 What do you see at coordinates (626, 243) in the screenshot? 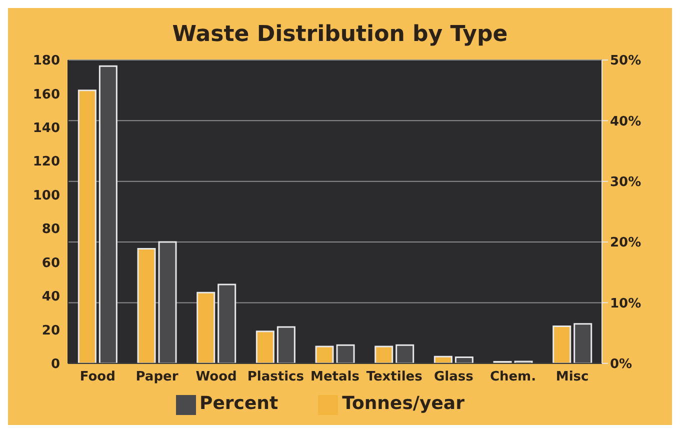
I see `y2-tick-label: 20%` at bounding box center [626, 243].